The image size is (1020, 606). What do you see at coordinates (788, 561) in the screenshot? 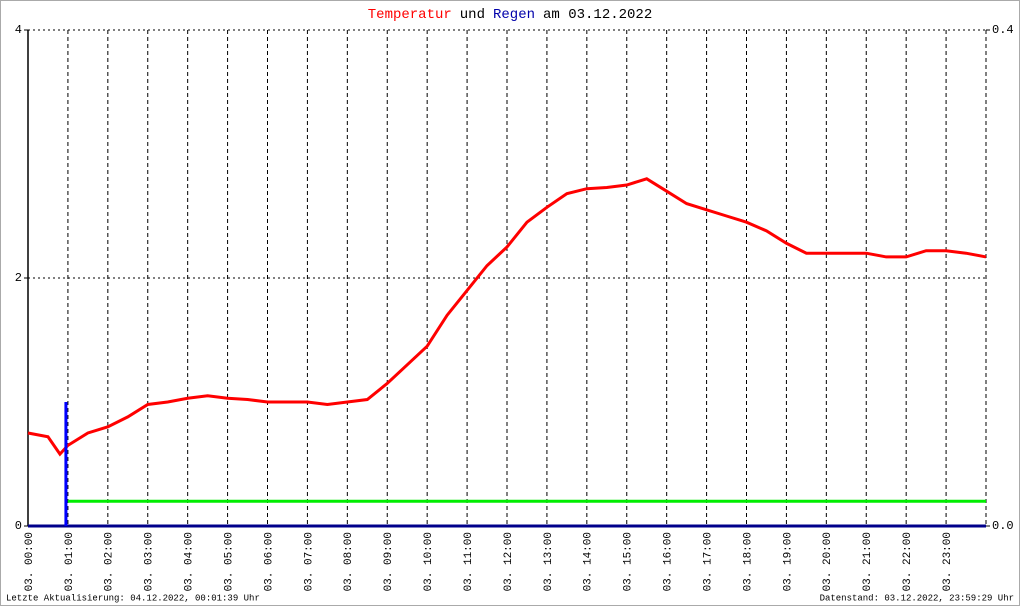
I see `x-tick-label: 03. 19:00` at bounding box center [788, 561].